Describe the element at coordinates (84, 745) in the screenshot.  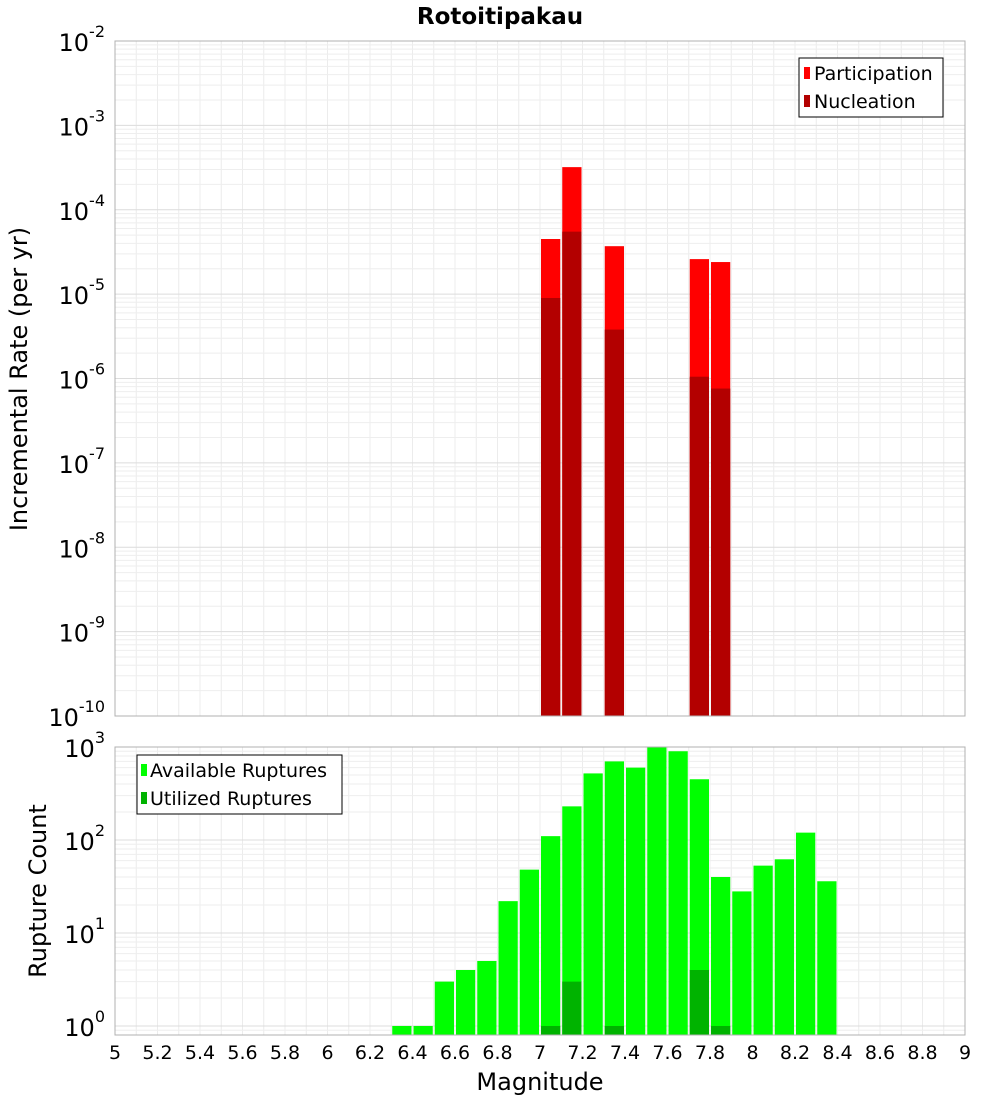
I see `bottom-y-tick-label: 10³` at that location.